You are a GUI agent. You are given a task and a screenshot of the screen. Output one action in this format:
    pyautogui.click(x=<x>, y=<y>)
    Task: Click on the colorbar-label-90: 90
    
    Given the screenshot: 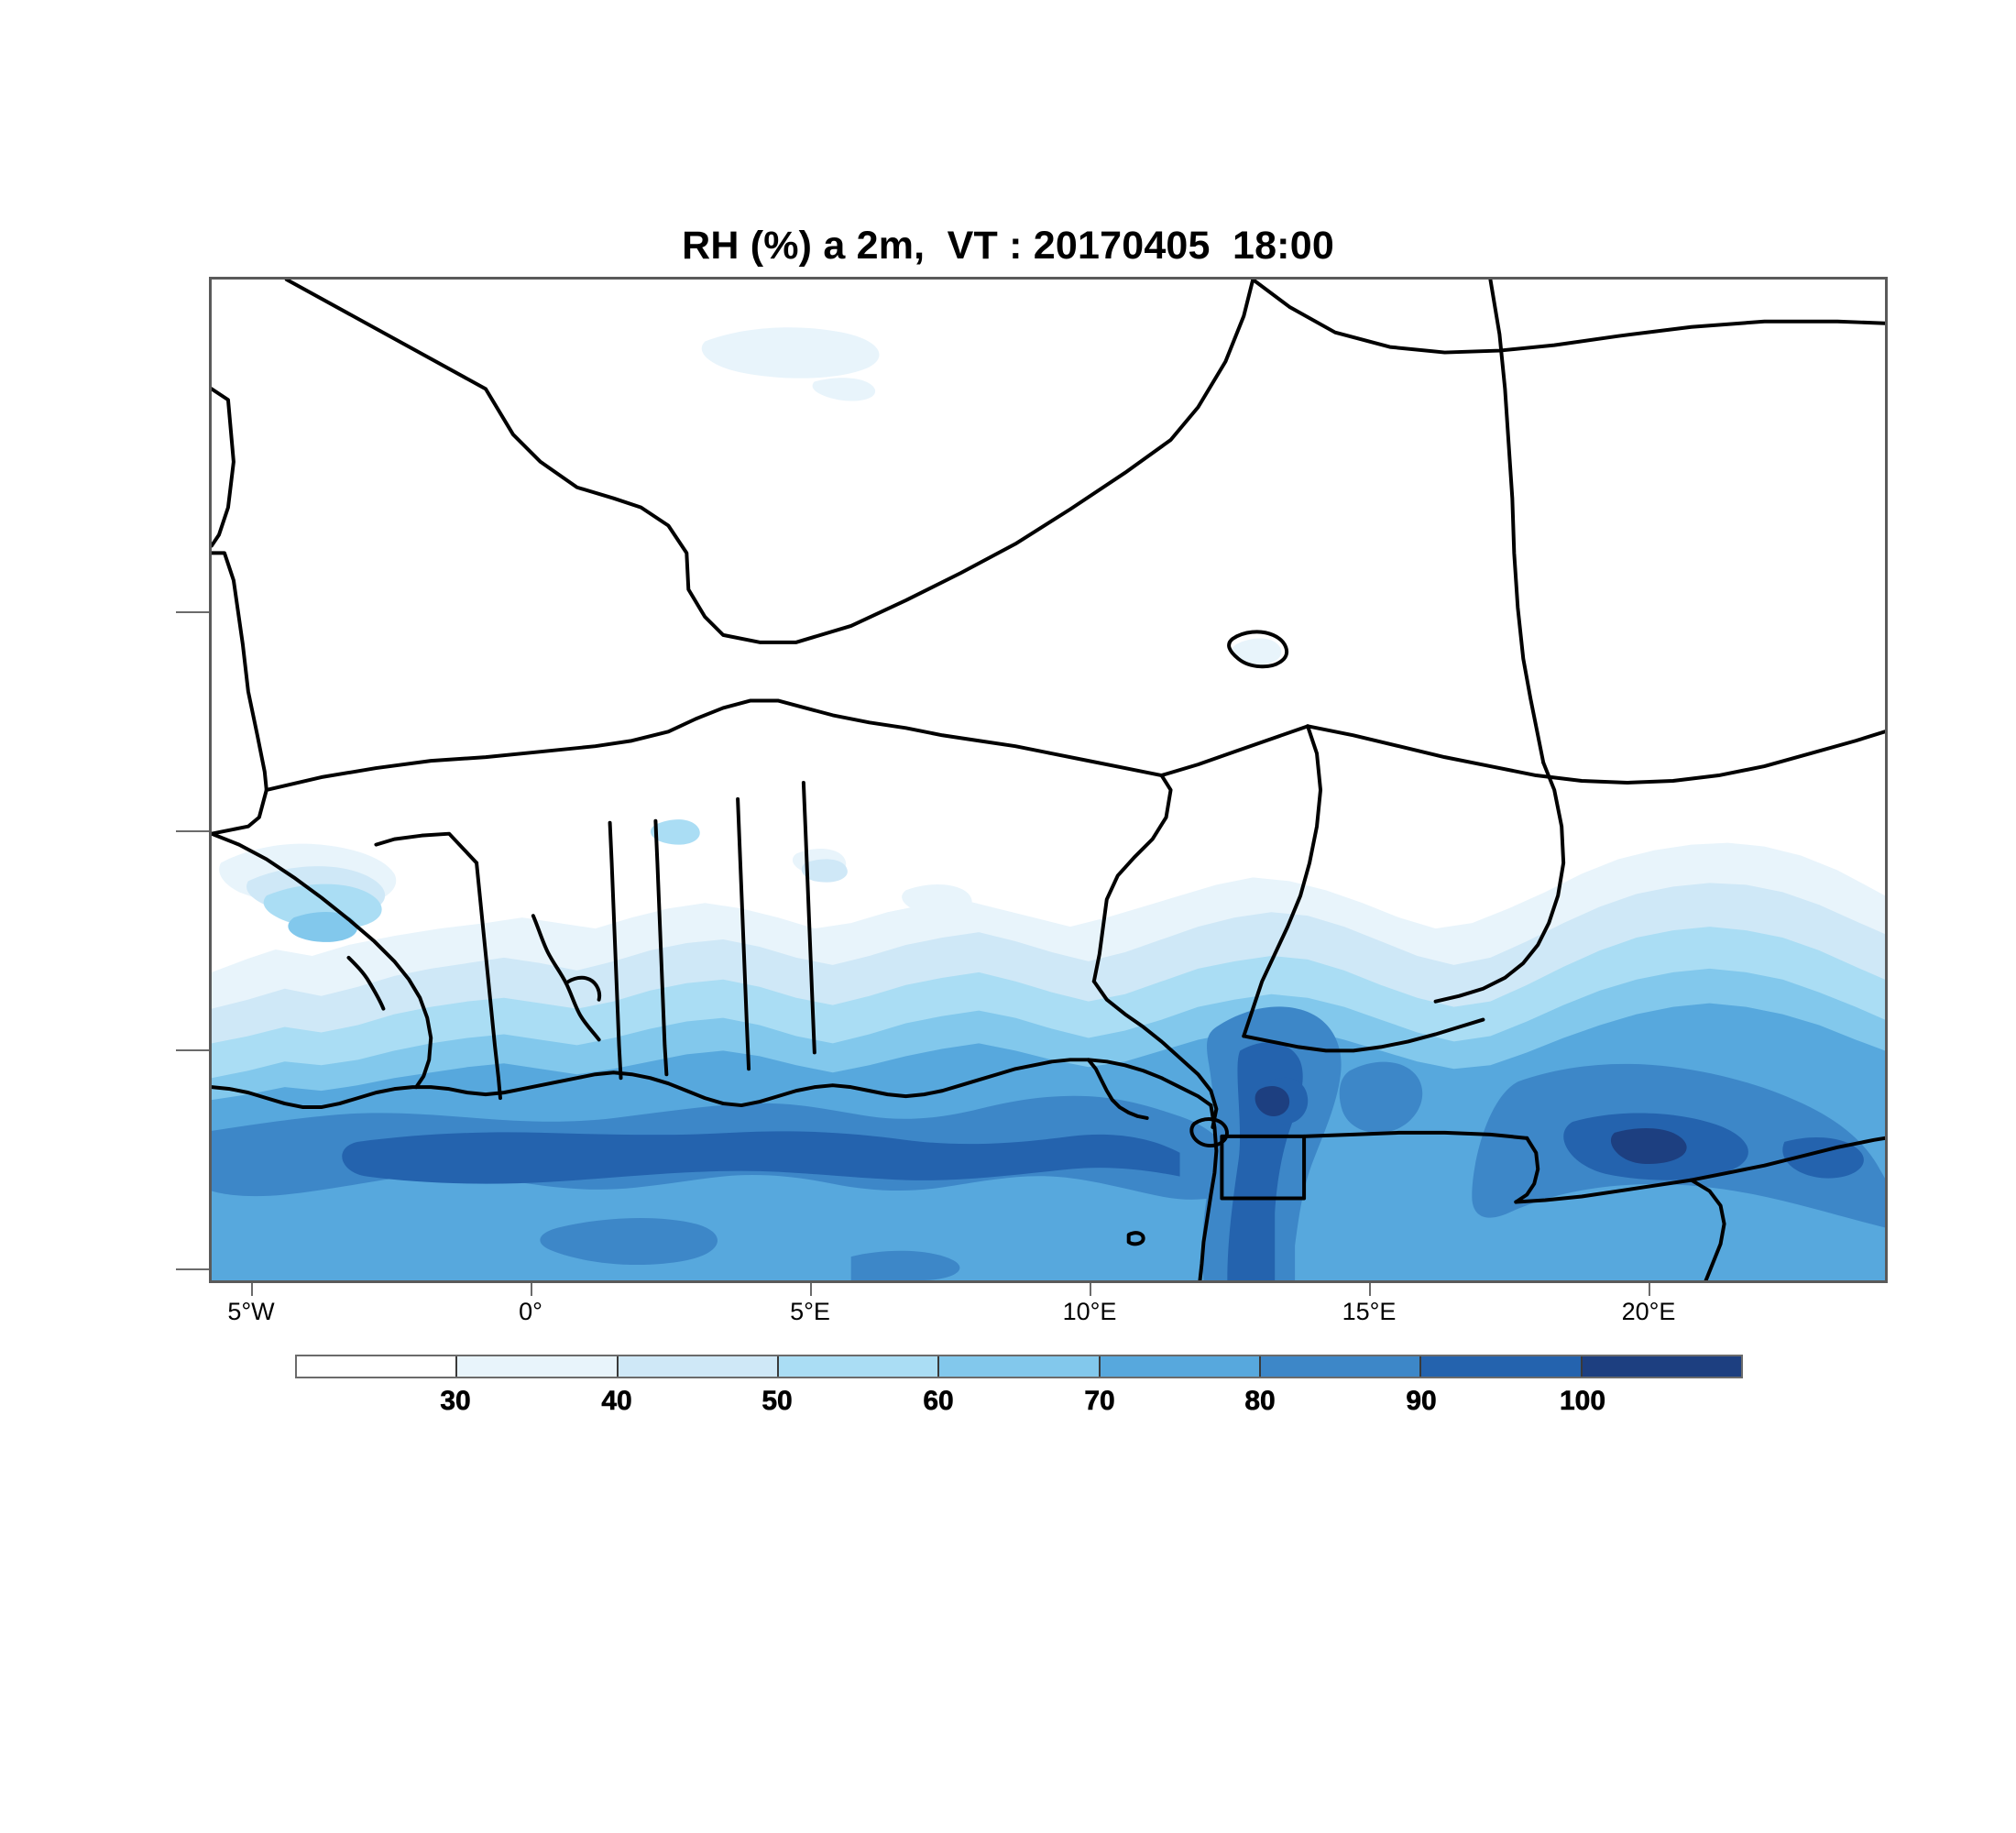 What is the action you would take?
    pyautogui.click(x=1421, y=1401)
    